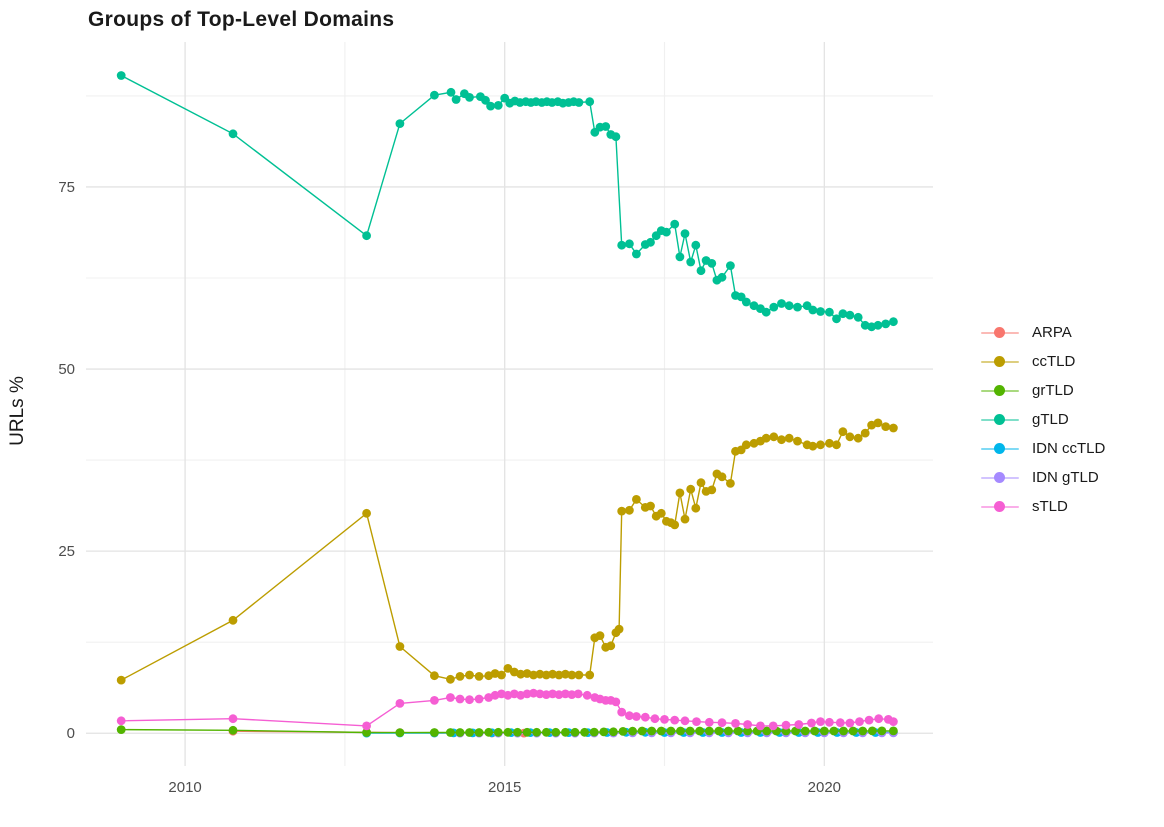 This screenshot has width=1164, height=827. Describe the element at coordinates (1042, 448) in the screenshot. I see `legend-item-idn-cctld: IDN ccTLD` at that location.